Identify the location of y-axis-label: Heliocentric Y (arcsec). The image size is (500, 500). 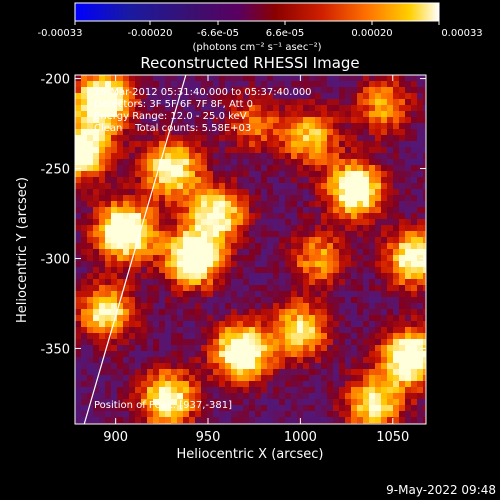
(22, 250).